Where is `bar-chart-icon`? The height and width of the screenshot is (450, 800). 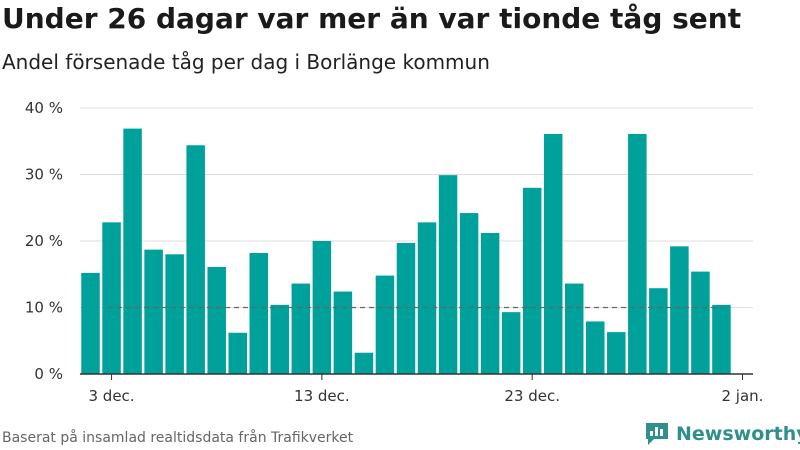
bar-chart-icon is located at coordinates (657, 434).